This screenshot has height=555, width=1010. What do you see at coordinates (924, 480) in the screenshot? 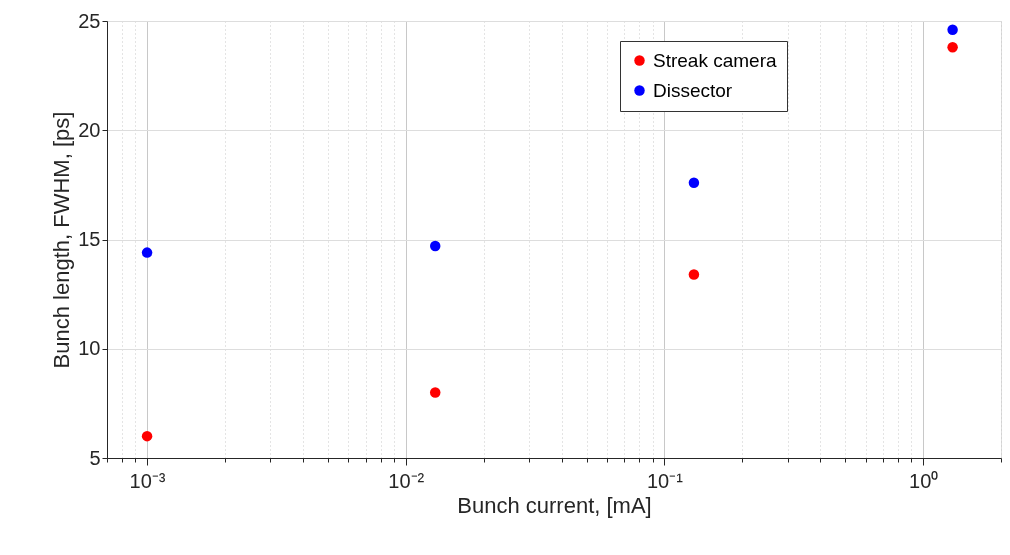
I see `x-tick-label: 10⁰` at bounding box center [924, 480].